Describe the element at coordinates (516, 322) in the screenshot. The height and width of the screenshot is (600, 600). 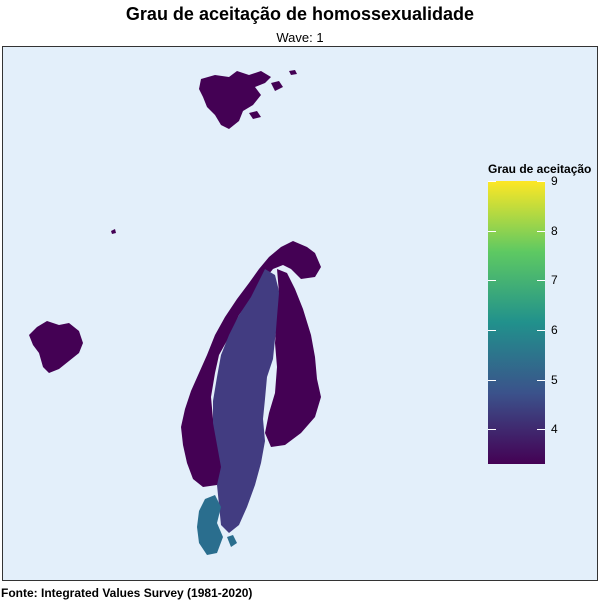
I see `legend-colorbar` at that location.